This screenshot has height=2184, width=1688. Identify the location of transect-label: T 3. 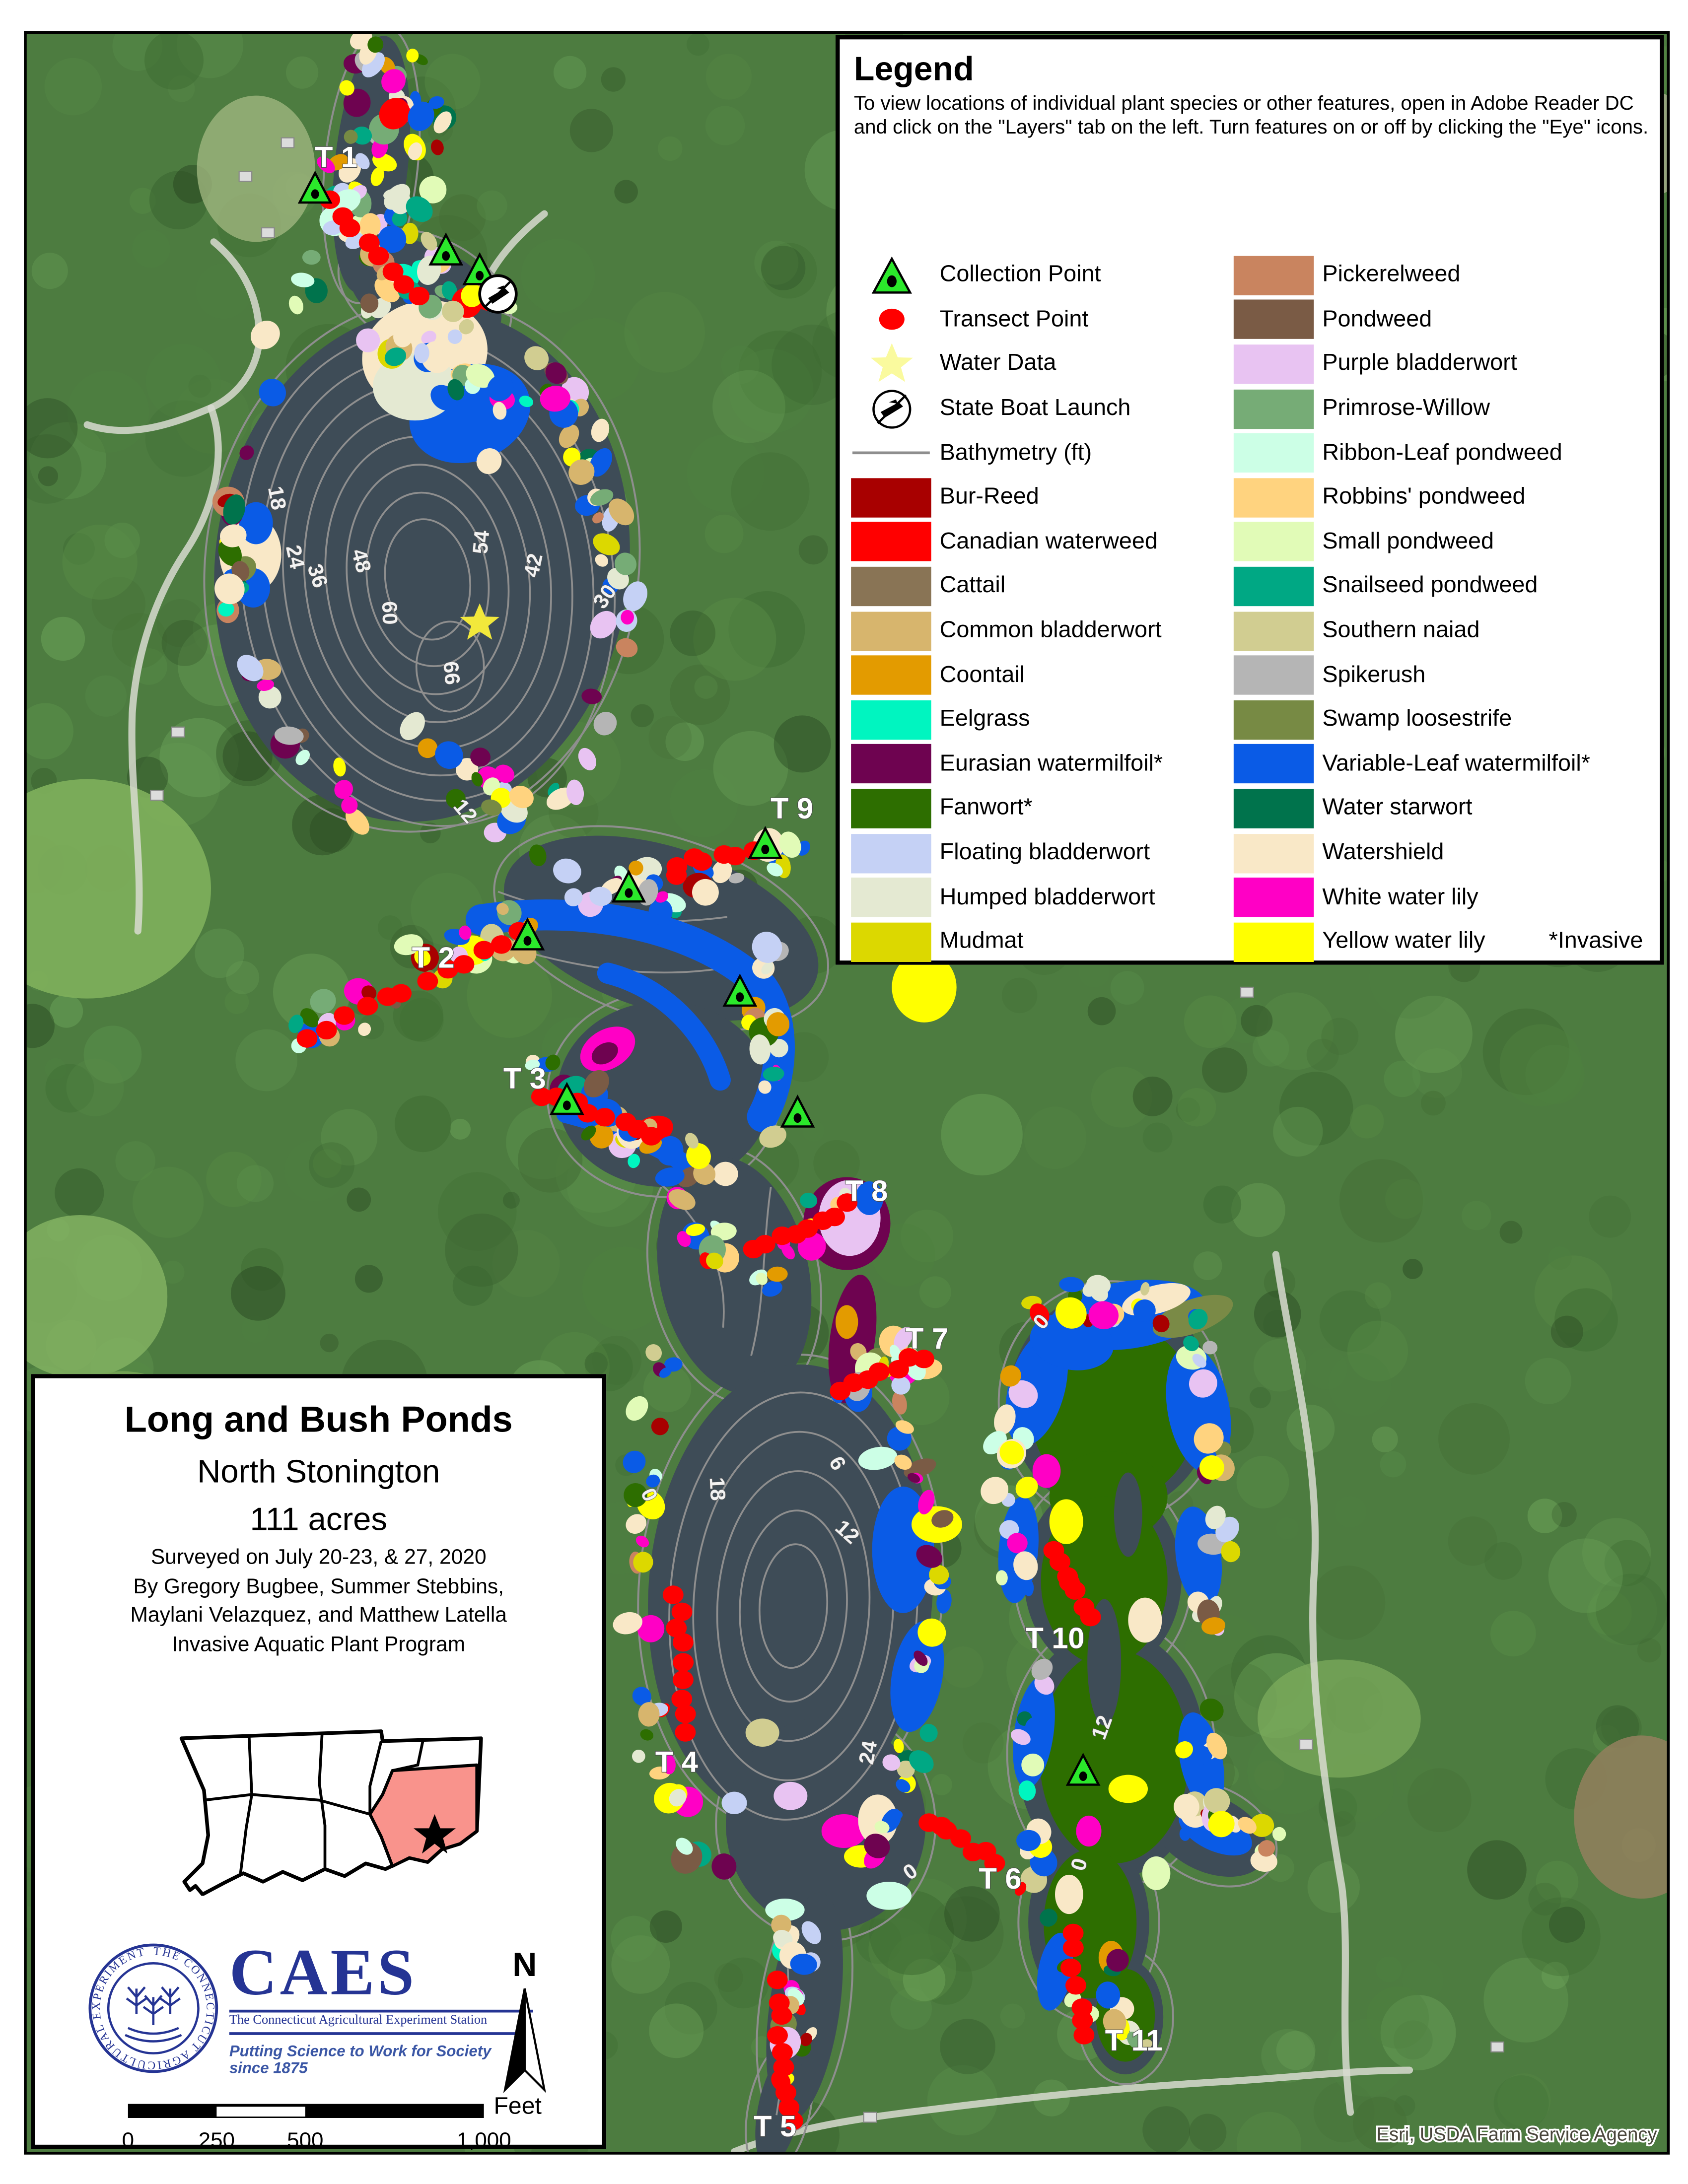
(524, 1078).